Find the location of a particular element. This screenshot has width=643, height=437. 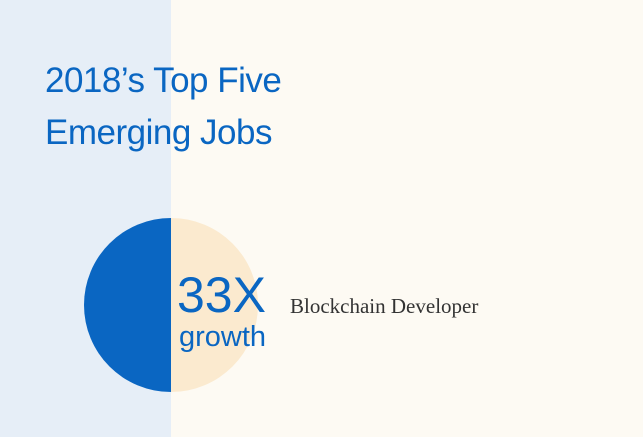

growth-unit: growth is located at coordinates (222, 337).